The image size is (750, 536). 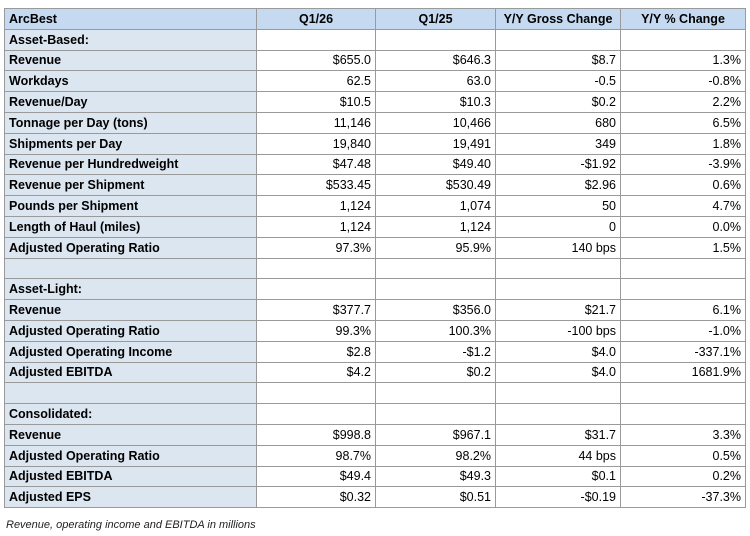 I want to click on data-row: Revenue $655.0 $646.3 $8.7 1.3%, so click(x=375, y=60).